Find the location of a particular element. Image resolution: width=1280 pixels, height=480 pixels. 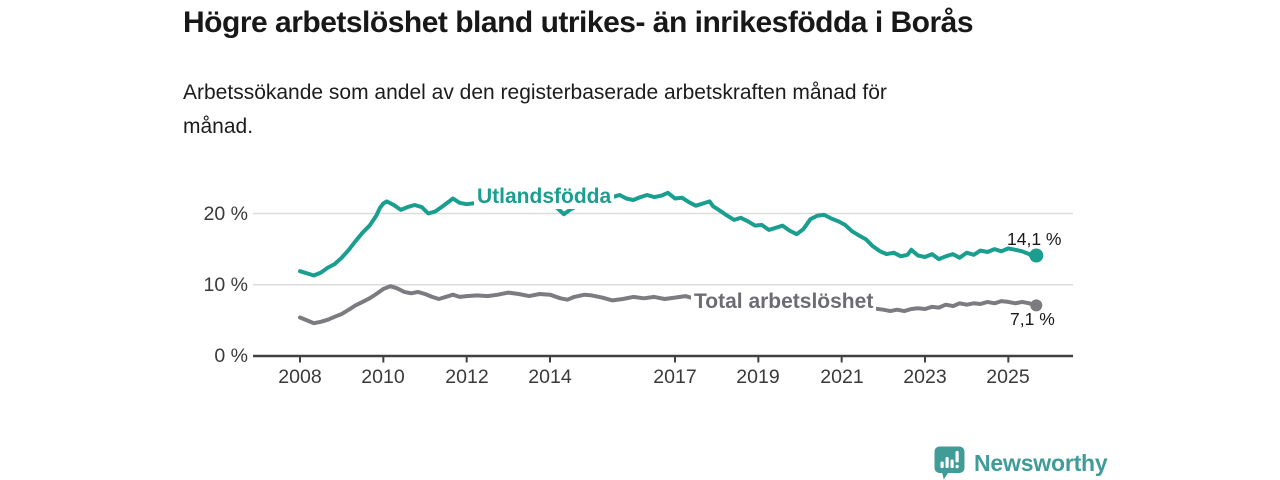

newsworthy-logo-link: Newsworthy is located at coordinates (1021, 463).